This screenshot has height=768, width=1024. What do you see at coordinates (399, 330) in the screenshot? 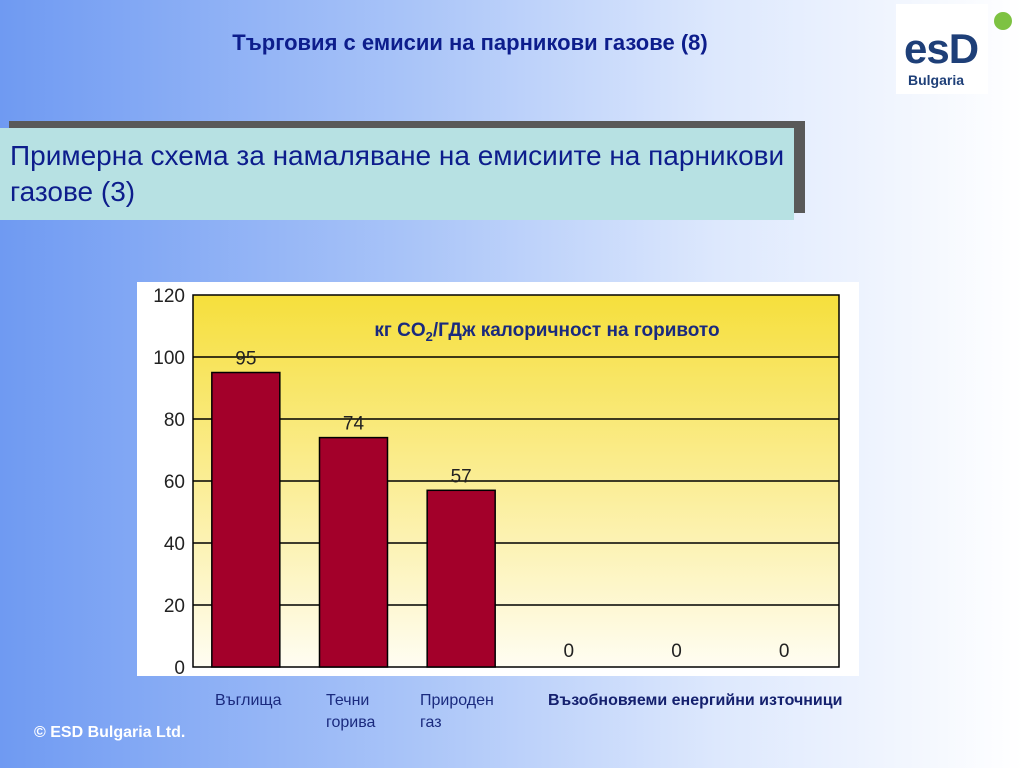
I see `chart-title-part1: кг CO` at bounding box center [399, 330].